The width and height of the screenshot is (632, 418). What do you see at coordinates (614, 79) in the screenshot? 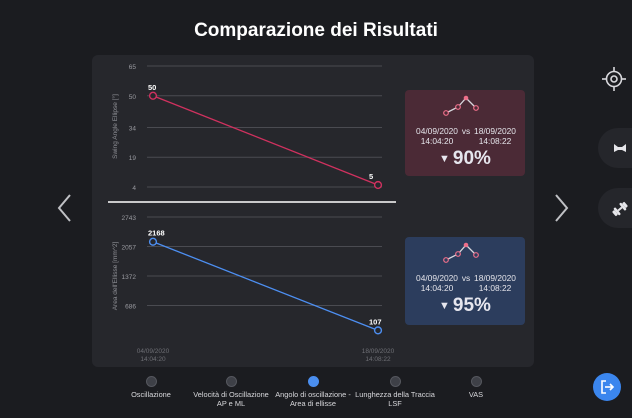
I see `crosshair-icon` at bounding box center [614, 79].